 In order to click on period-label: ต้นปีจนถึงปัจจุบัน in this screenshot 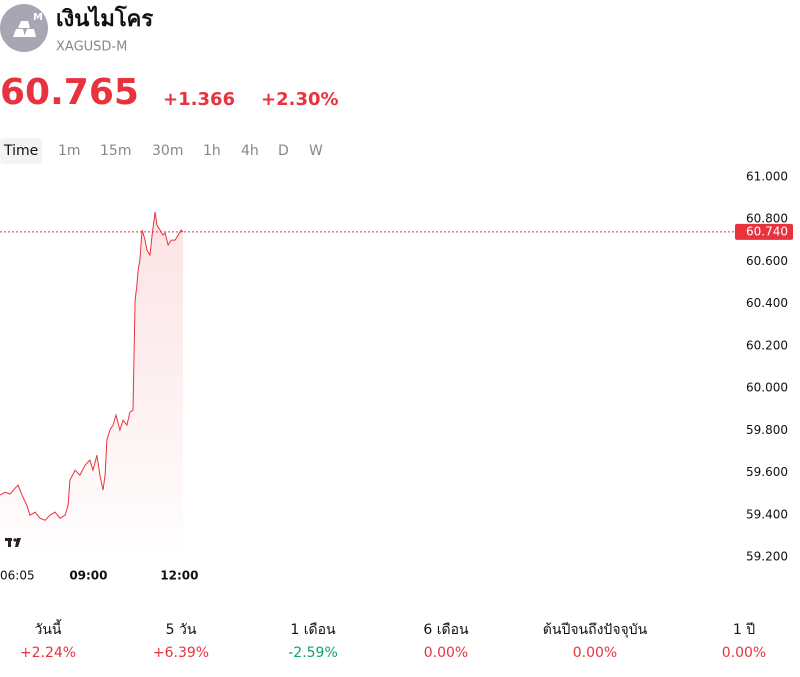, I will do `click(595, 630)`.